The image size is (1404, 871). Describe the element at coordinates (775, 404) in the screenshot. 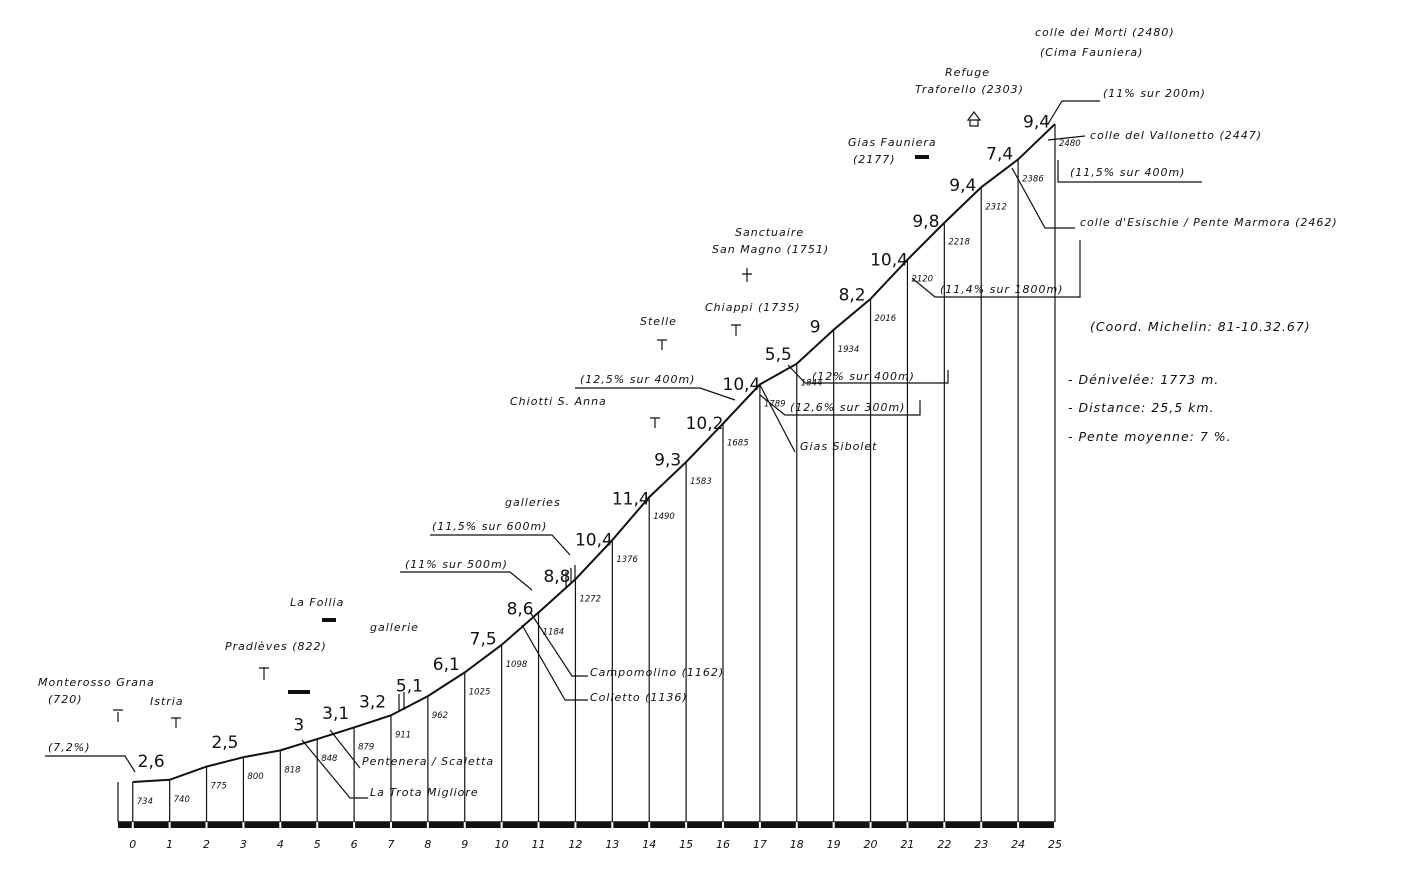

I see `altitude-label: 1789` at that location.